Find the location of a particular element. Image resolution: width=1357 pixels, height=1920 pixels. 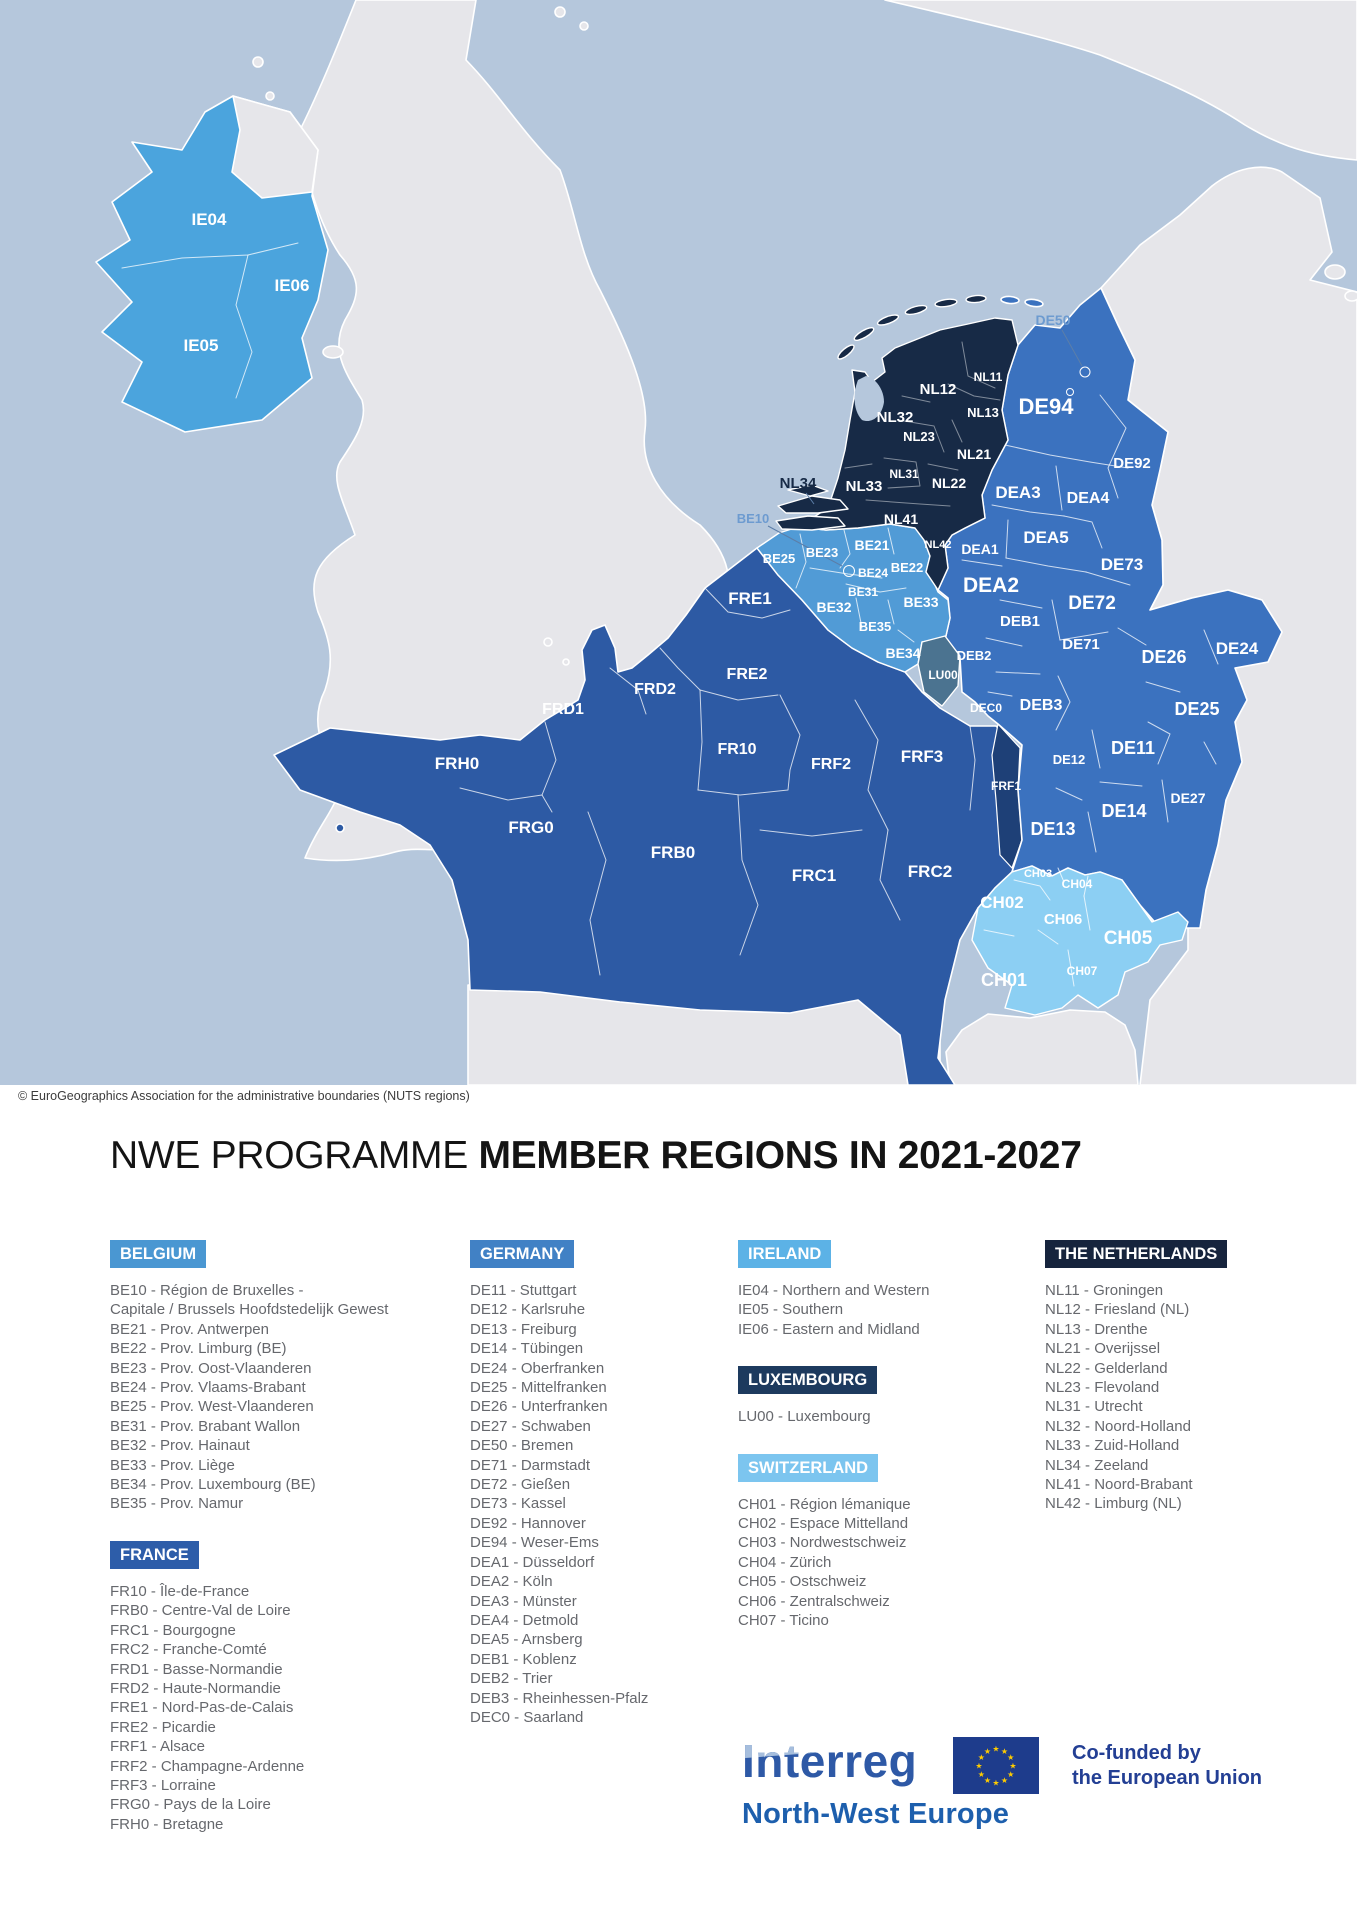

island-orkney is located at coordinates (560, 12).